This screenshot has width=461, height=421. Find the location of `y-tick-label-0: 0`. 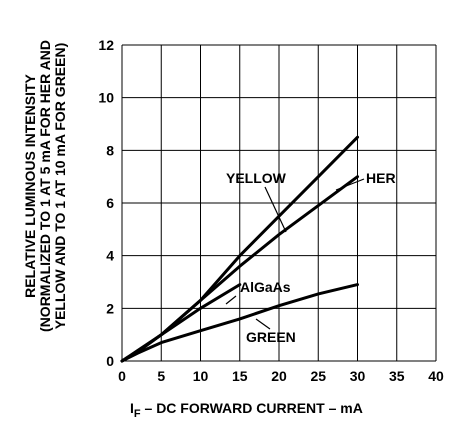

y-tick-label-0: 0 is located at coordinates (110, 361).